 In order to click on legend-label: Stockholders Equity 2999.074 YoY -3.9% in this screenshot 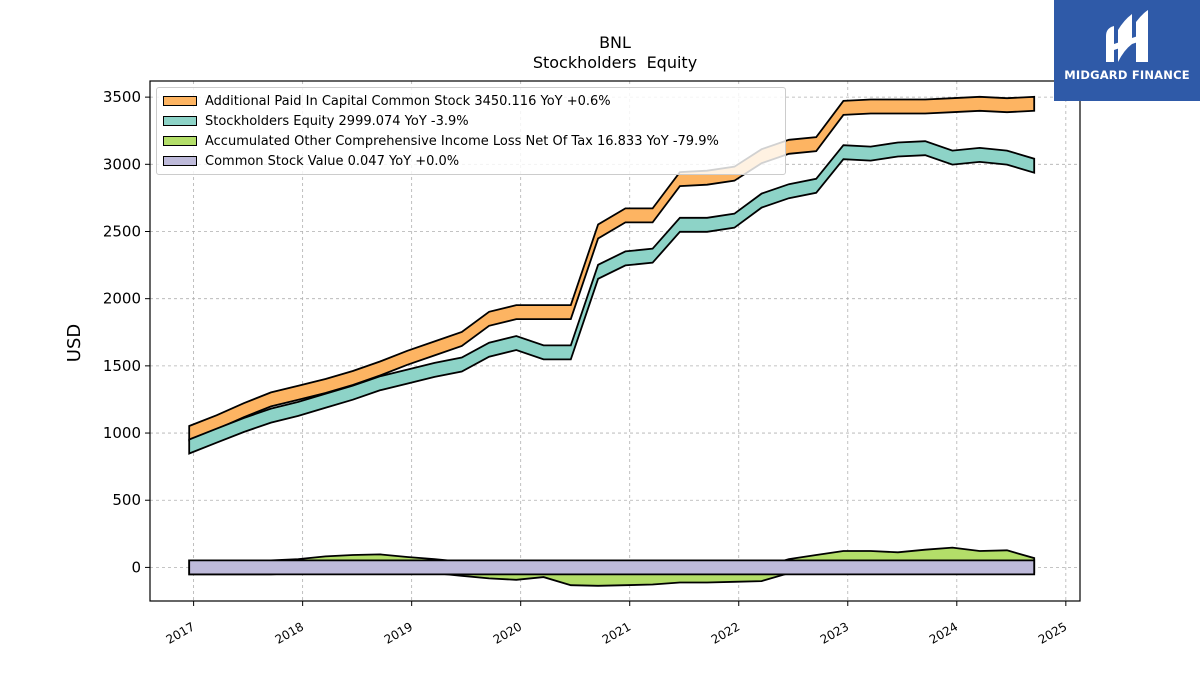, I will do `click(337, 121)`.